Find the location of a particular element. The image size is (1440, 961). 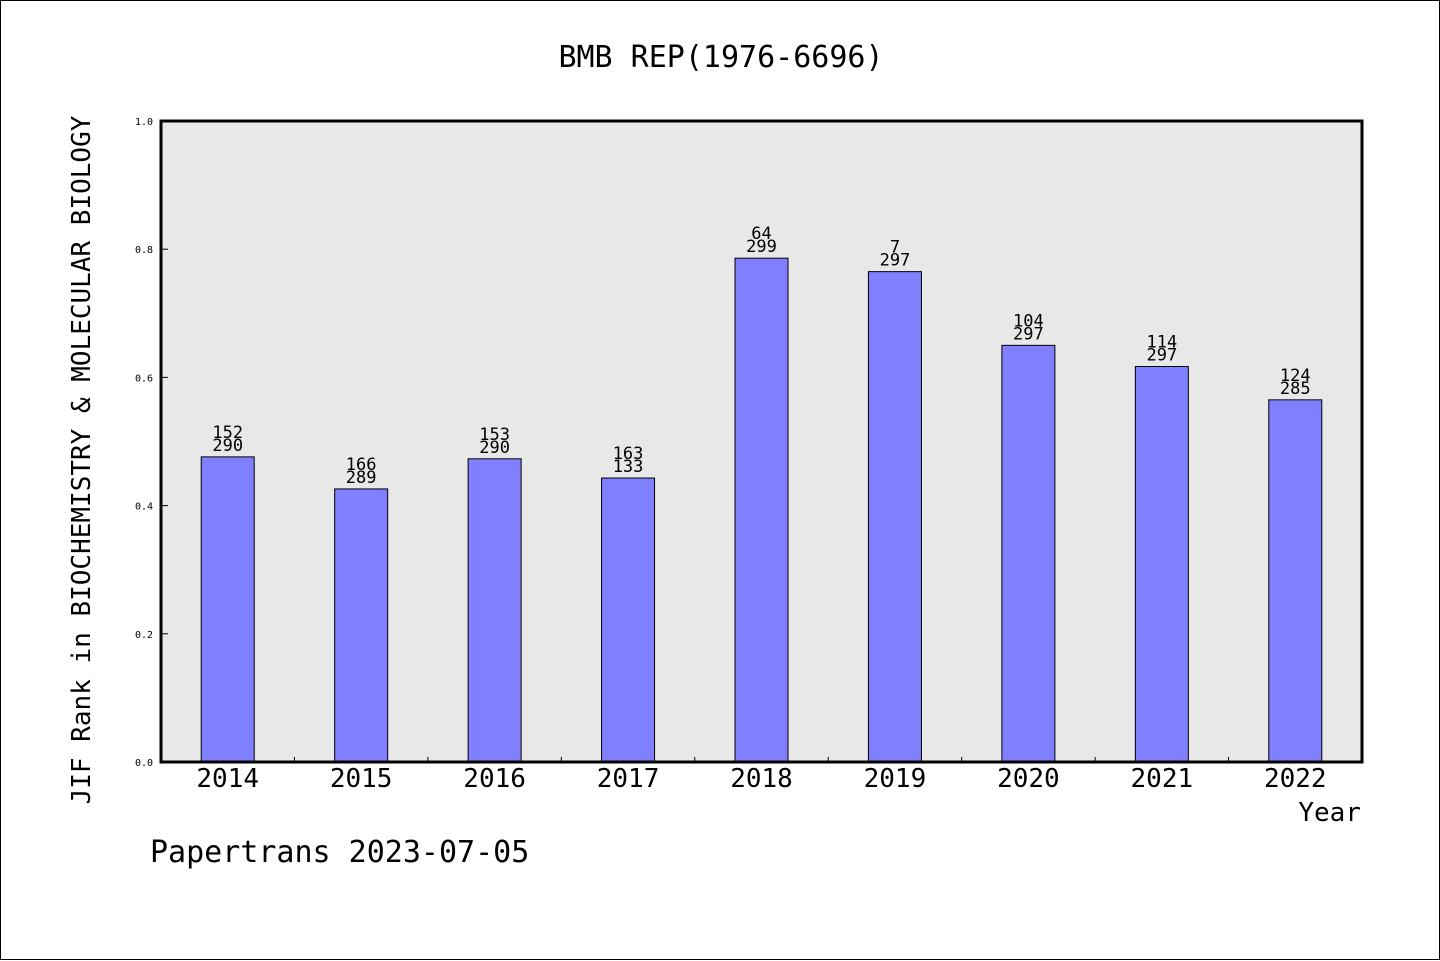

bar-total-label-2019: 297 is located at coordinates (895, 261).